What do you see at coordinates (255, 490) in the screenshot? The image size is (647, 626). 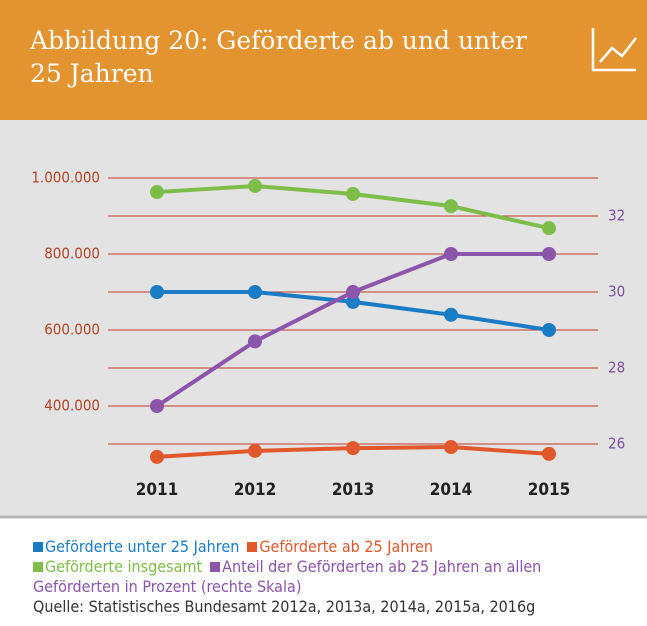 I see `x-tick-label: 2012` at bounding box center [255, 490].